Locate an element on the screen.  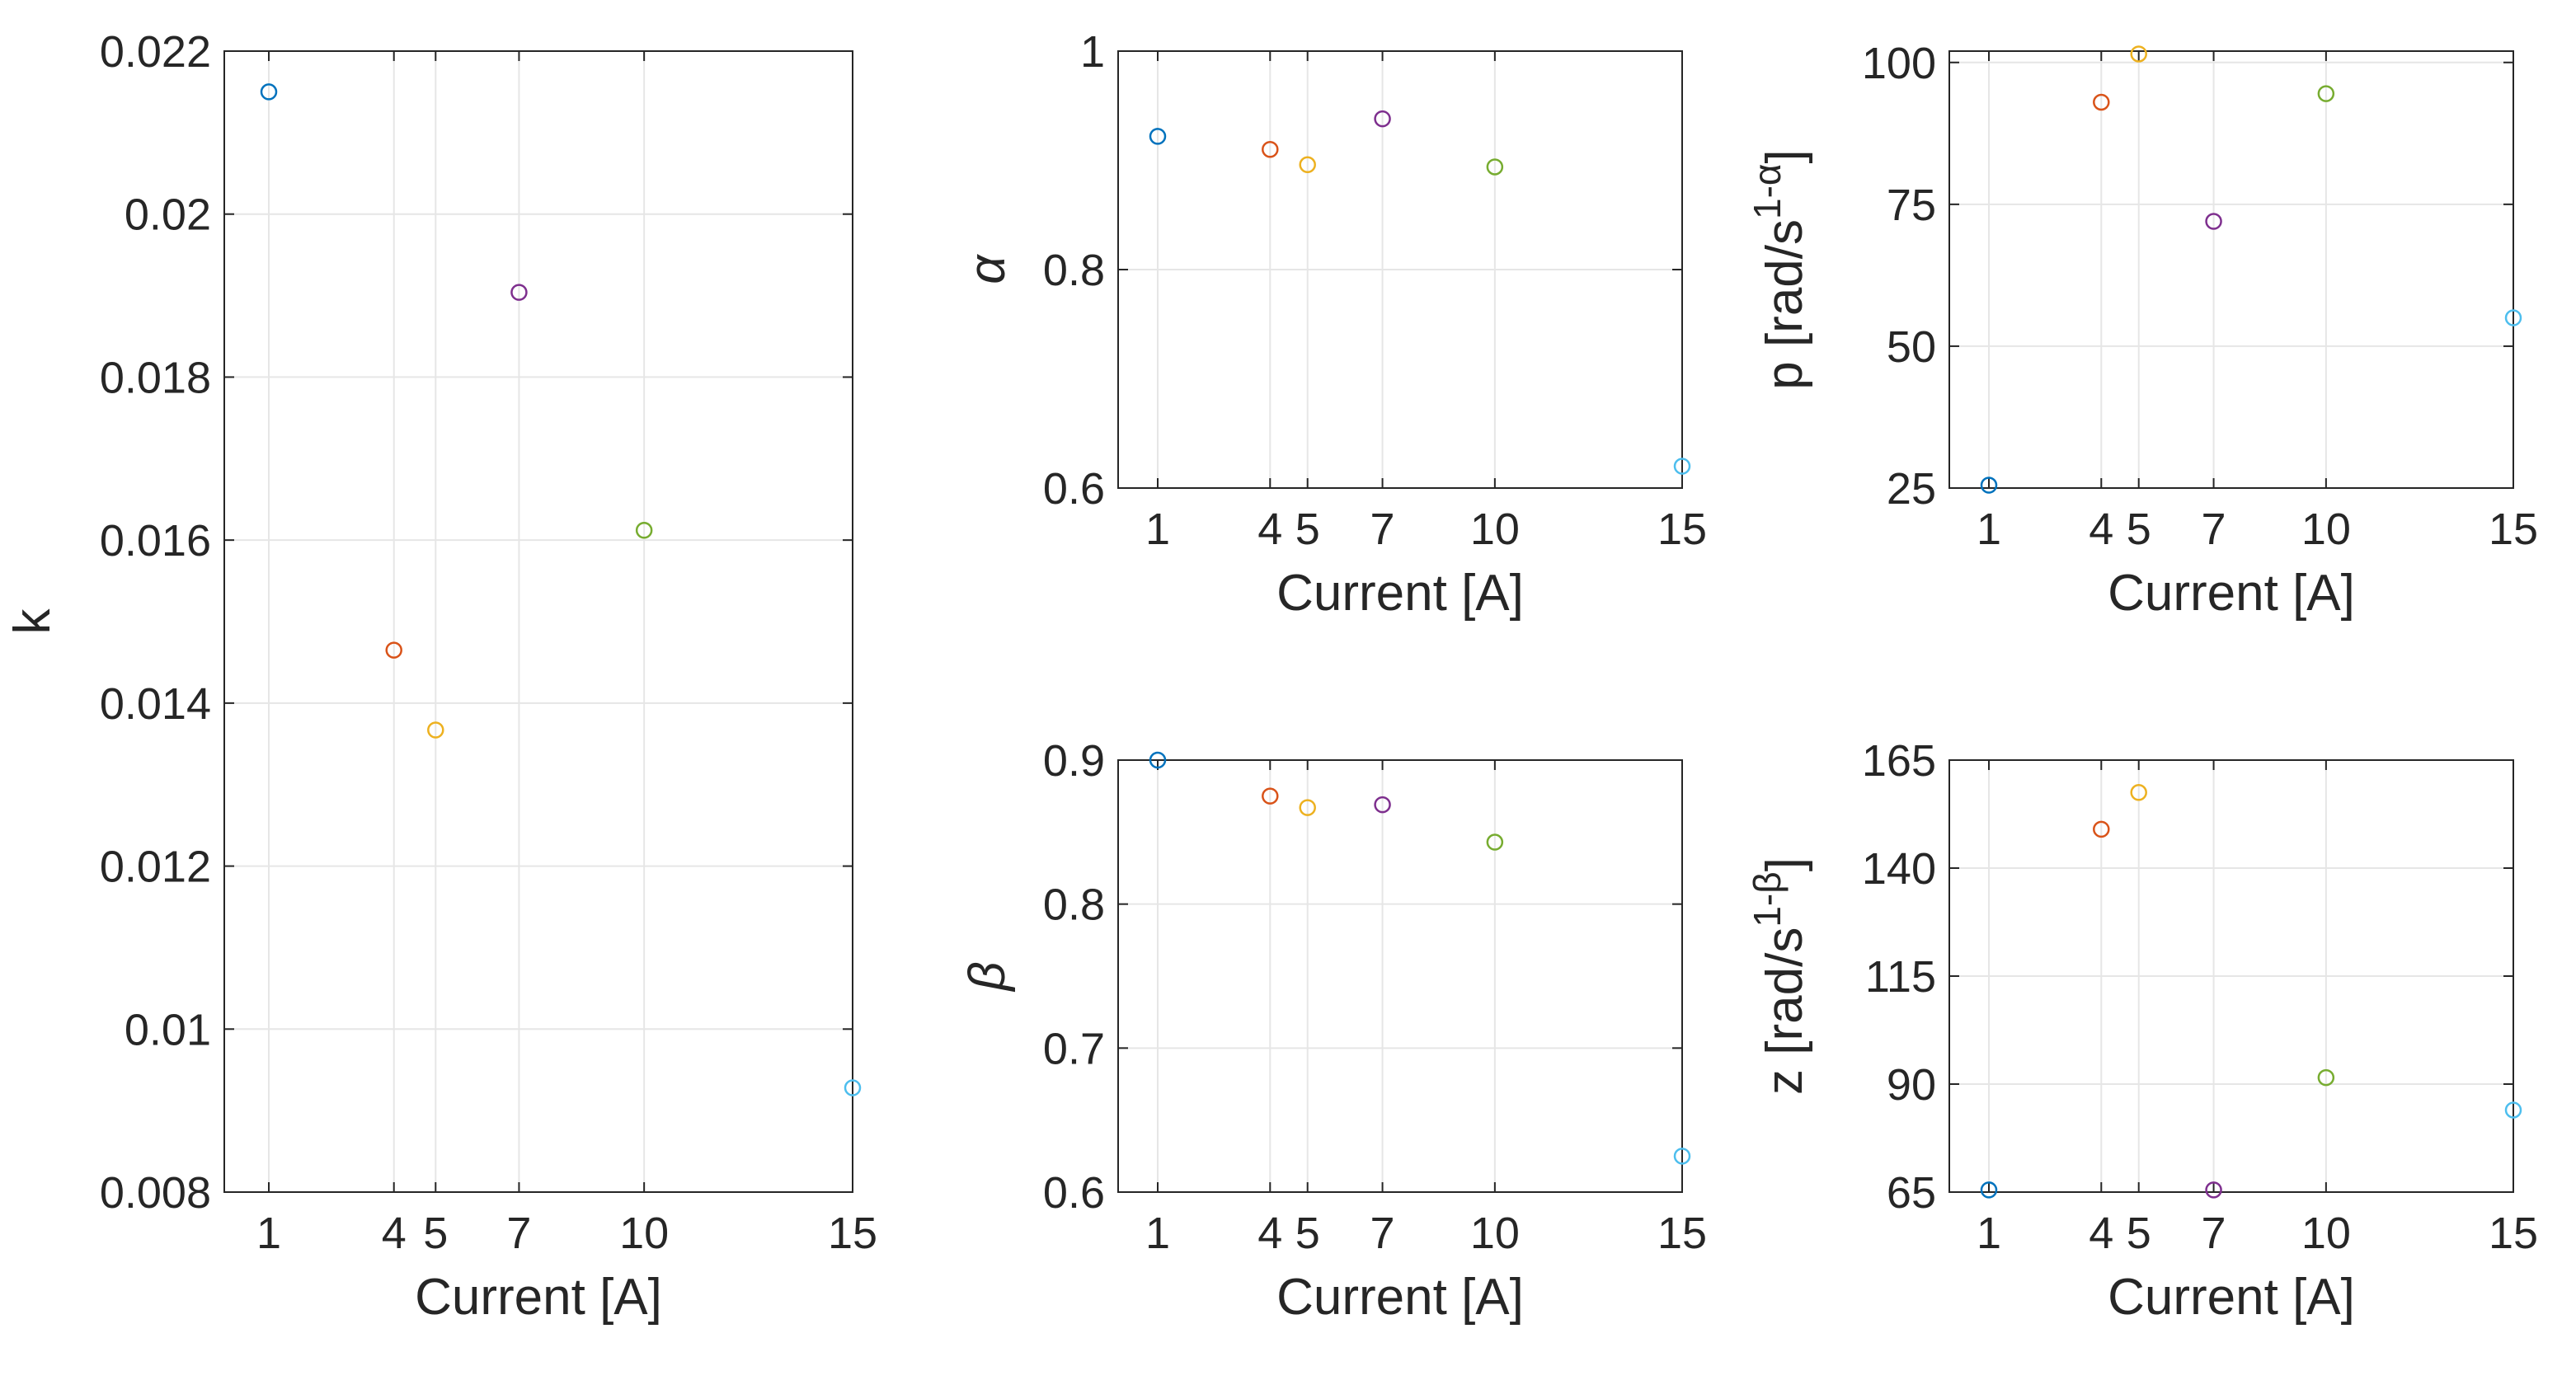
y-tick-label: 25 is located at coordinates (1911, 489).